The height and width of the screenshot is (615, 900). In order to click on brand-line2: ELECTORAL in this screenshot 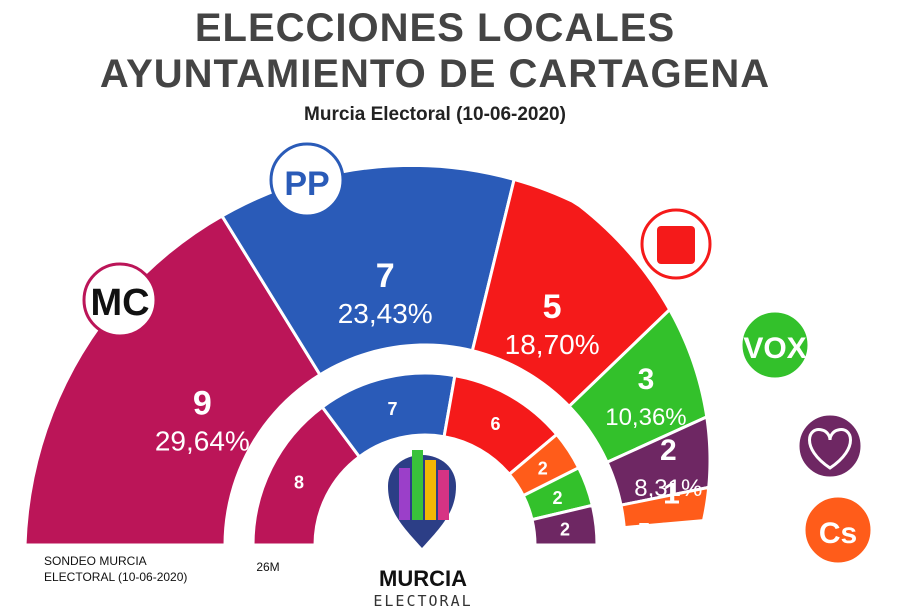, I will do `click(422, 601)`.